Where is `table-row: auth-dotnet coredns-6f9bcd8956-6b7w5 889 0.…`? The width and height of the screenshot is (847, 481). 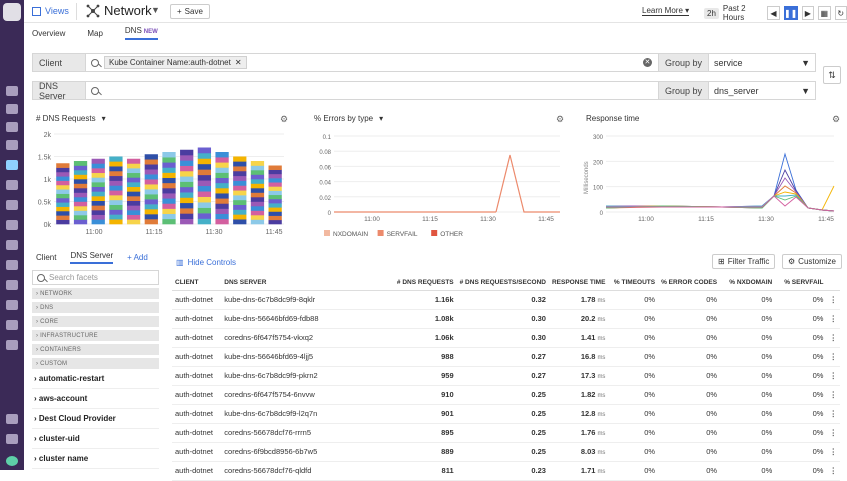
table-row: auth-dotnet coredns-6f9bcd8956-6b7w5 889 0.… is located at coordinates (506, 452).